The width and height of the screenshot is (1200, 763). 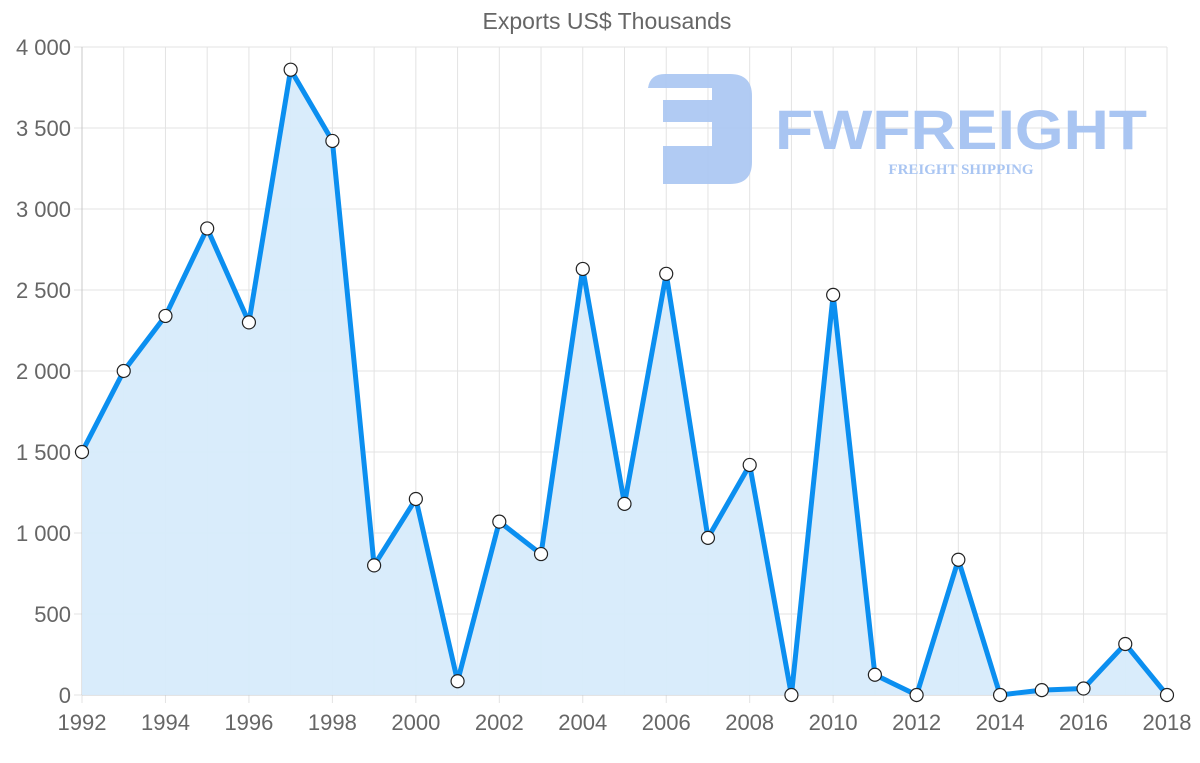 I want to click on x-tick-label: 1998, so click(x=332, y=722).